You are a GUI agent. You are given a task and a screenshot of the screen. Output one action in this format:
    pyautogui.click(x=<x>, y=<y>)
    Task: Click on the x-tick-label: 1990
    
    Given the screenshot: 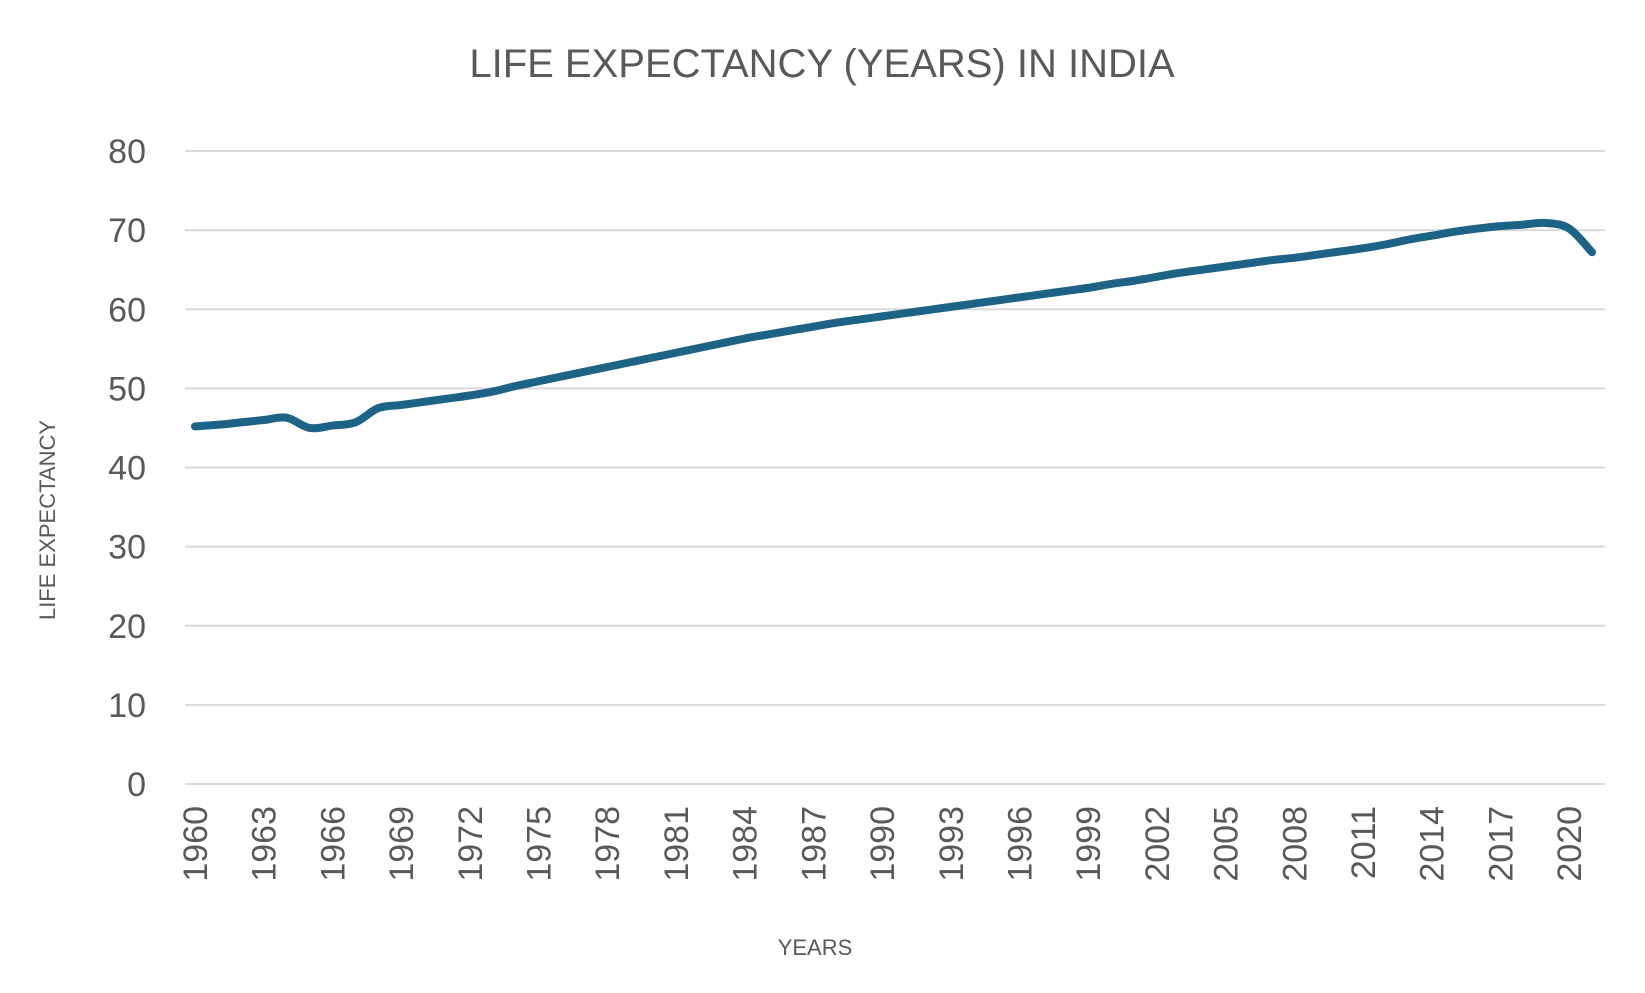 What is the action you would take?
    pyautogui.click(x=883, y=844)
    